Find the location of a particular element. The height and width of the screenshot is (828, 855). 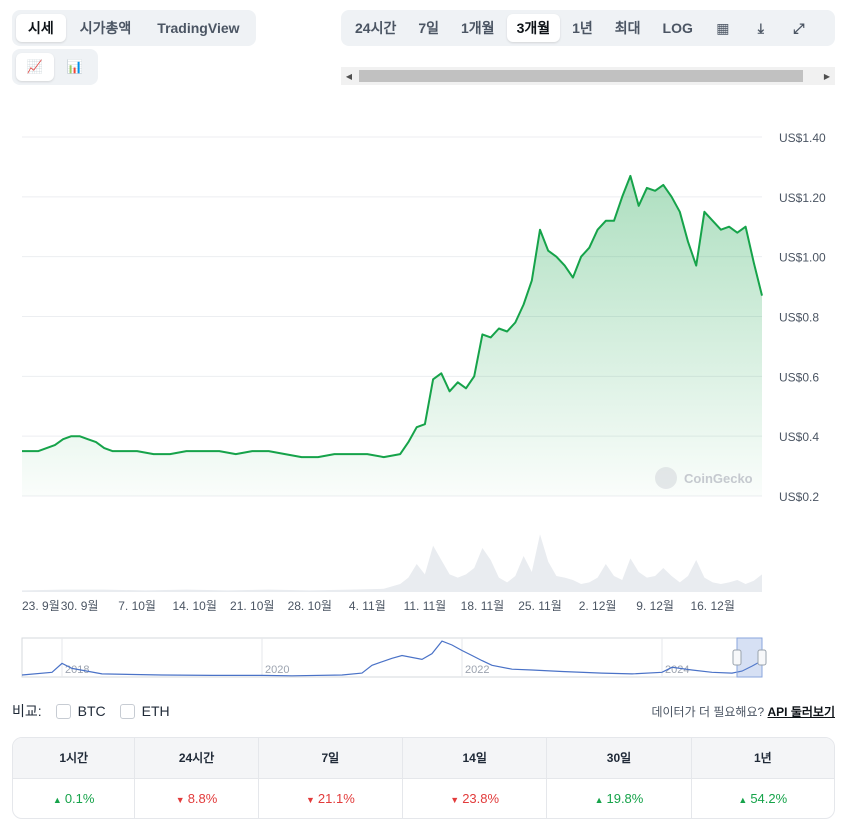

watermark-text: CoinGecko is located at coordinates (718, 478).